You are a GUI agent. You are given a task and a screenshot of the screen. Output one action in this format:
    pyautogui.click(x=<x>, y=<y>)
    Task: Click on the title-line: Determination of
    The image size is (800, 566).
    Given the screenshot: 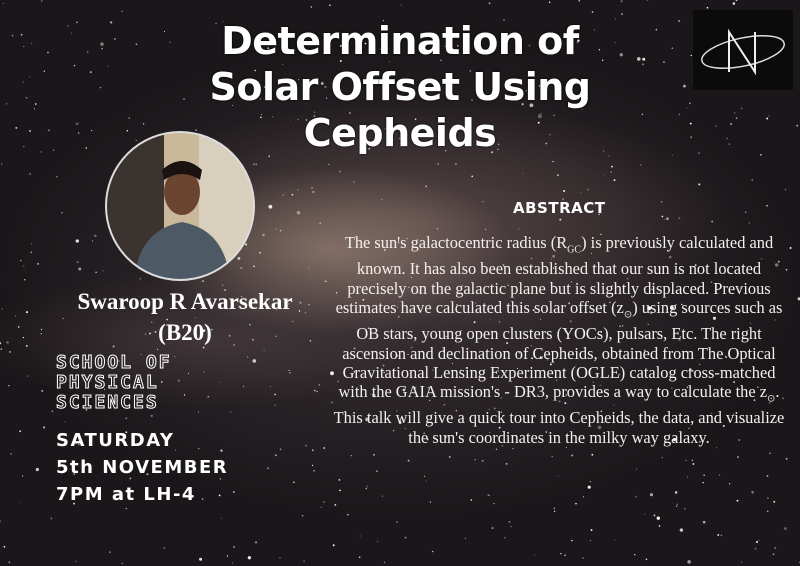 What is the action you would take?
    pyautogui.click(x=400, y=41)
    